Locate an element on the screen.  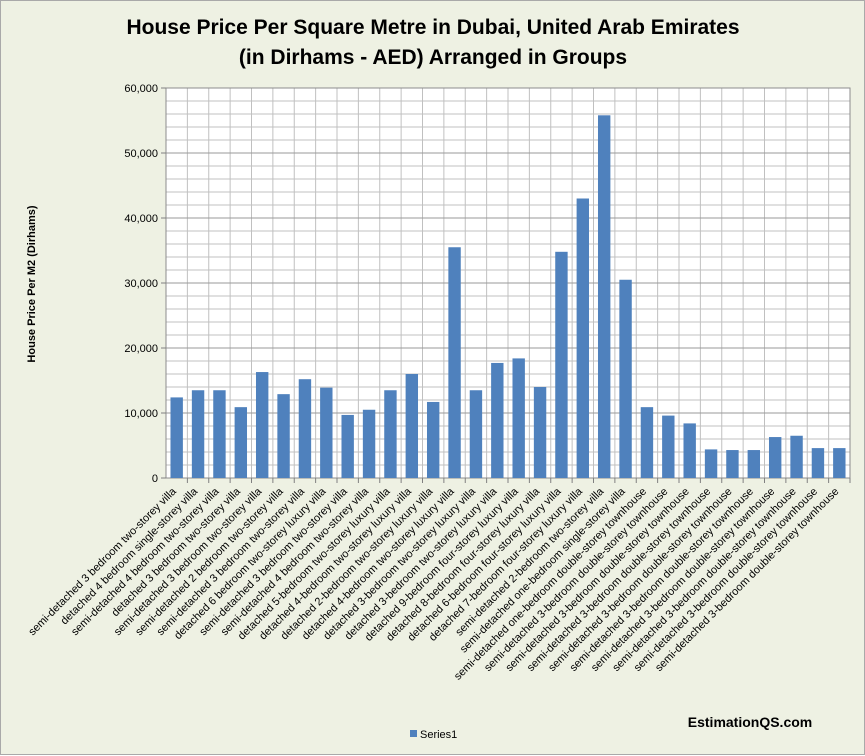
y-tick-label: 40,000 is located at coordinates (141, 219).